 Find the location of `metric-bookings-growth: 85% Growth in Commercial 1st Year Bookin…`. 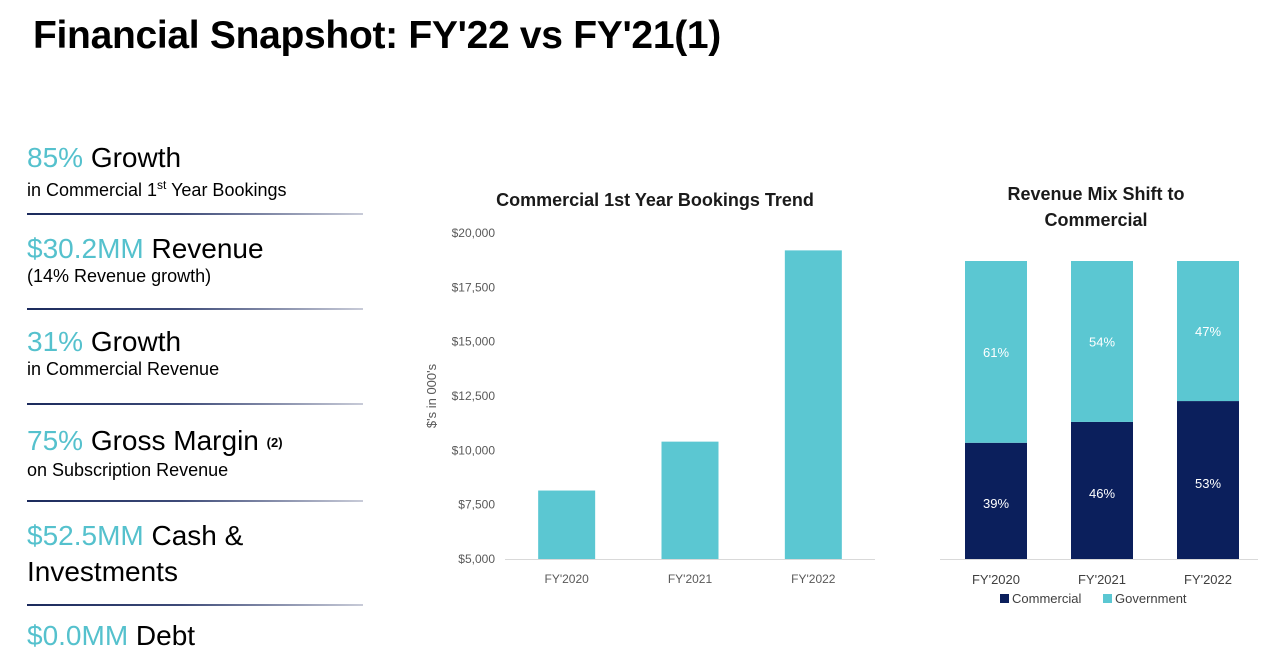

metric-bookings-growth: 85% Growth in Commercial 1st Year Bookin… is located at coordinates (197, 171).